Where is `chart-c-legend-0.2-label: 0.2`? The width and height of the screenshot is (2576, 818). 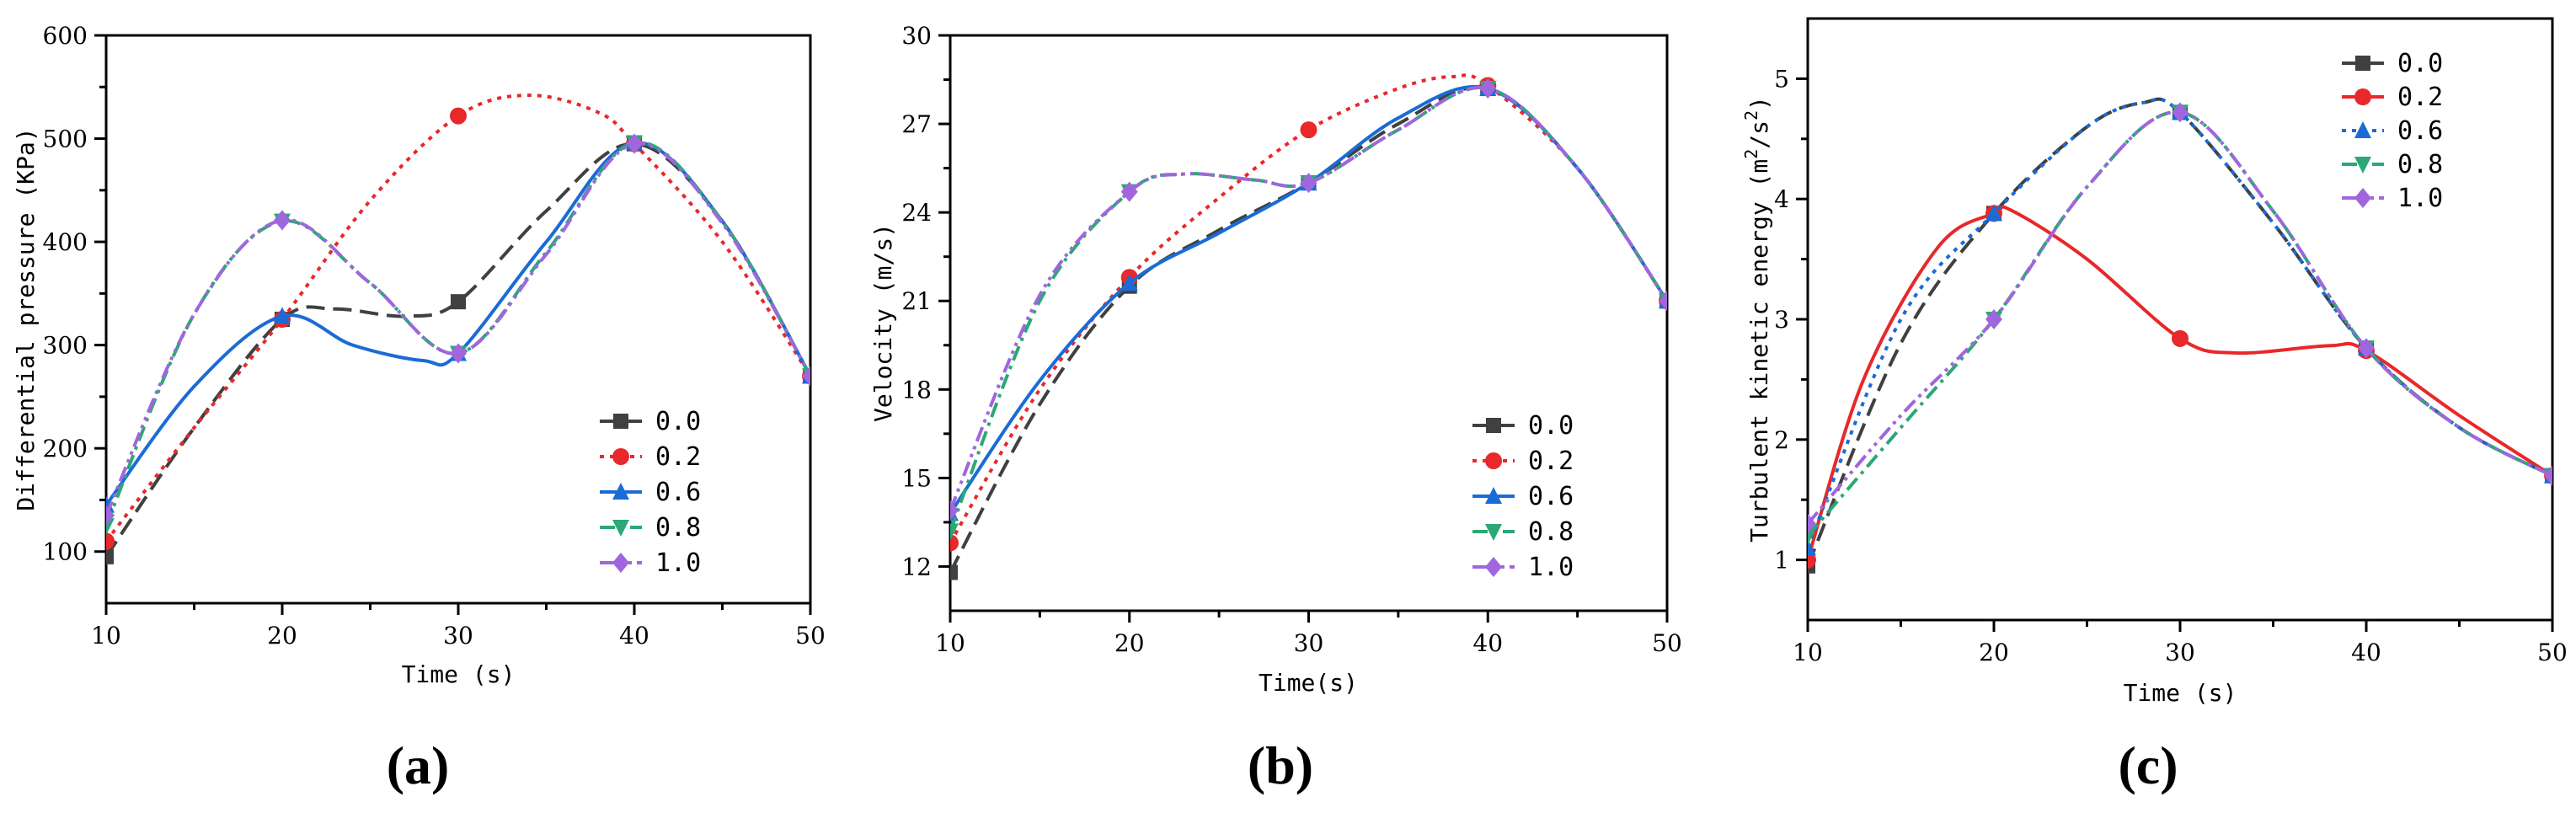 chart-c-legend-0.2-label: 0.2 is located at coordinates (2420, 97).